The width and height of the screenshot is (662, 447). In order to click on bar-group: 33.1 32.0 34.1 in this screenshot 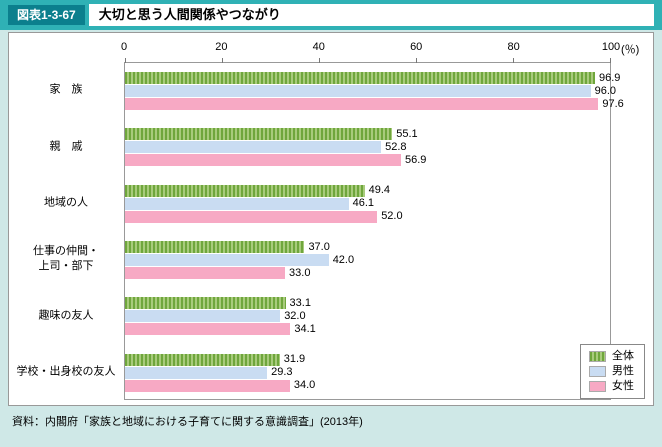, I will do `click(367, 316)`.